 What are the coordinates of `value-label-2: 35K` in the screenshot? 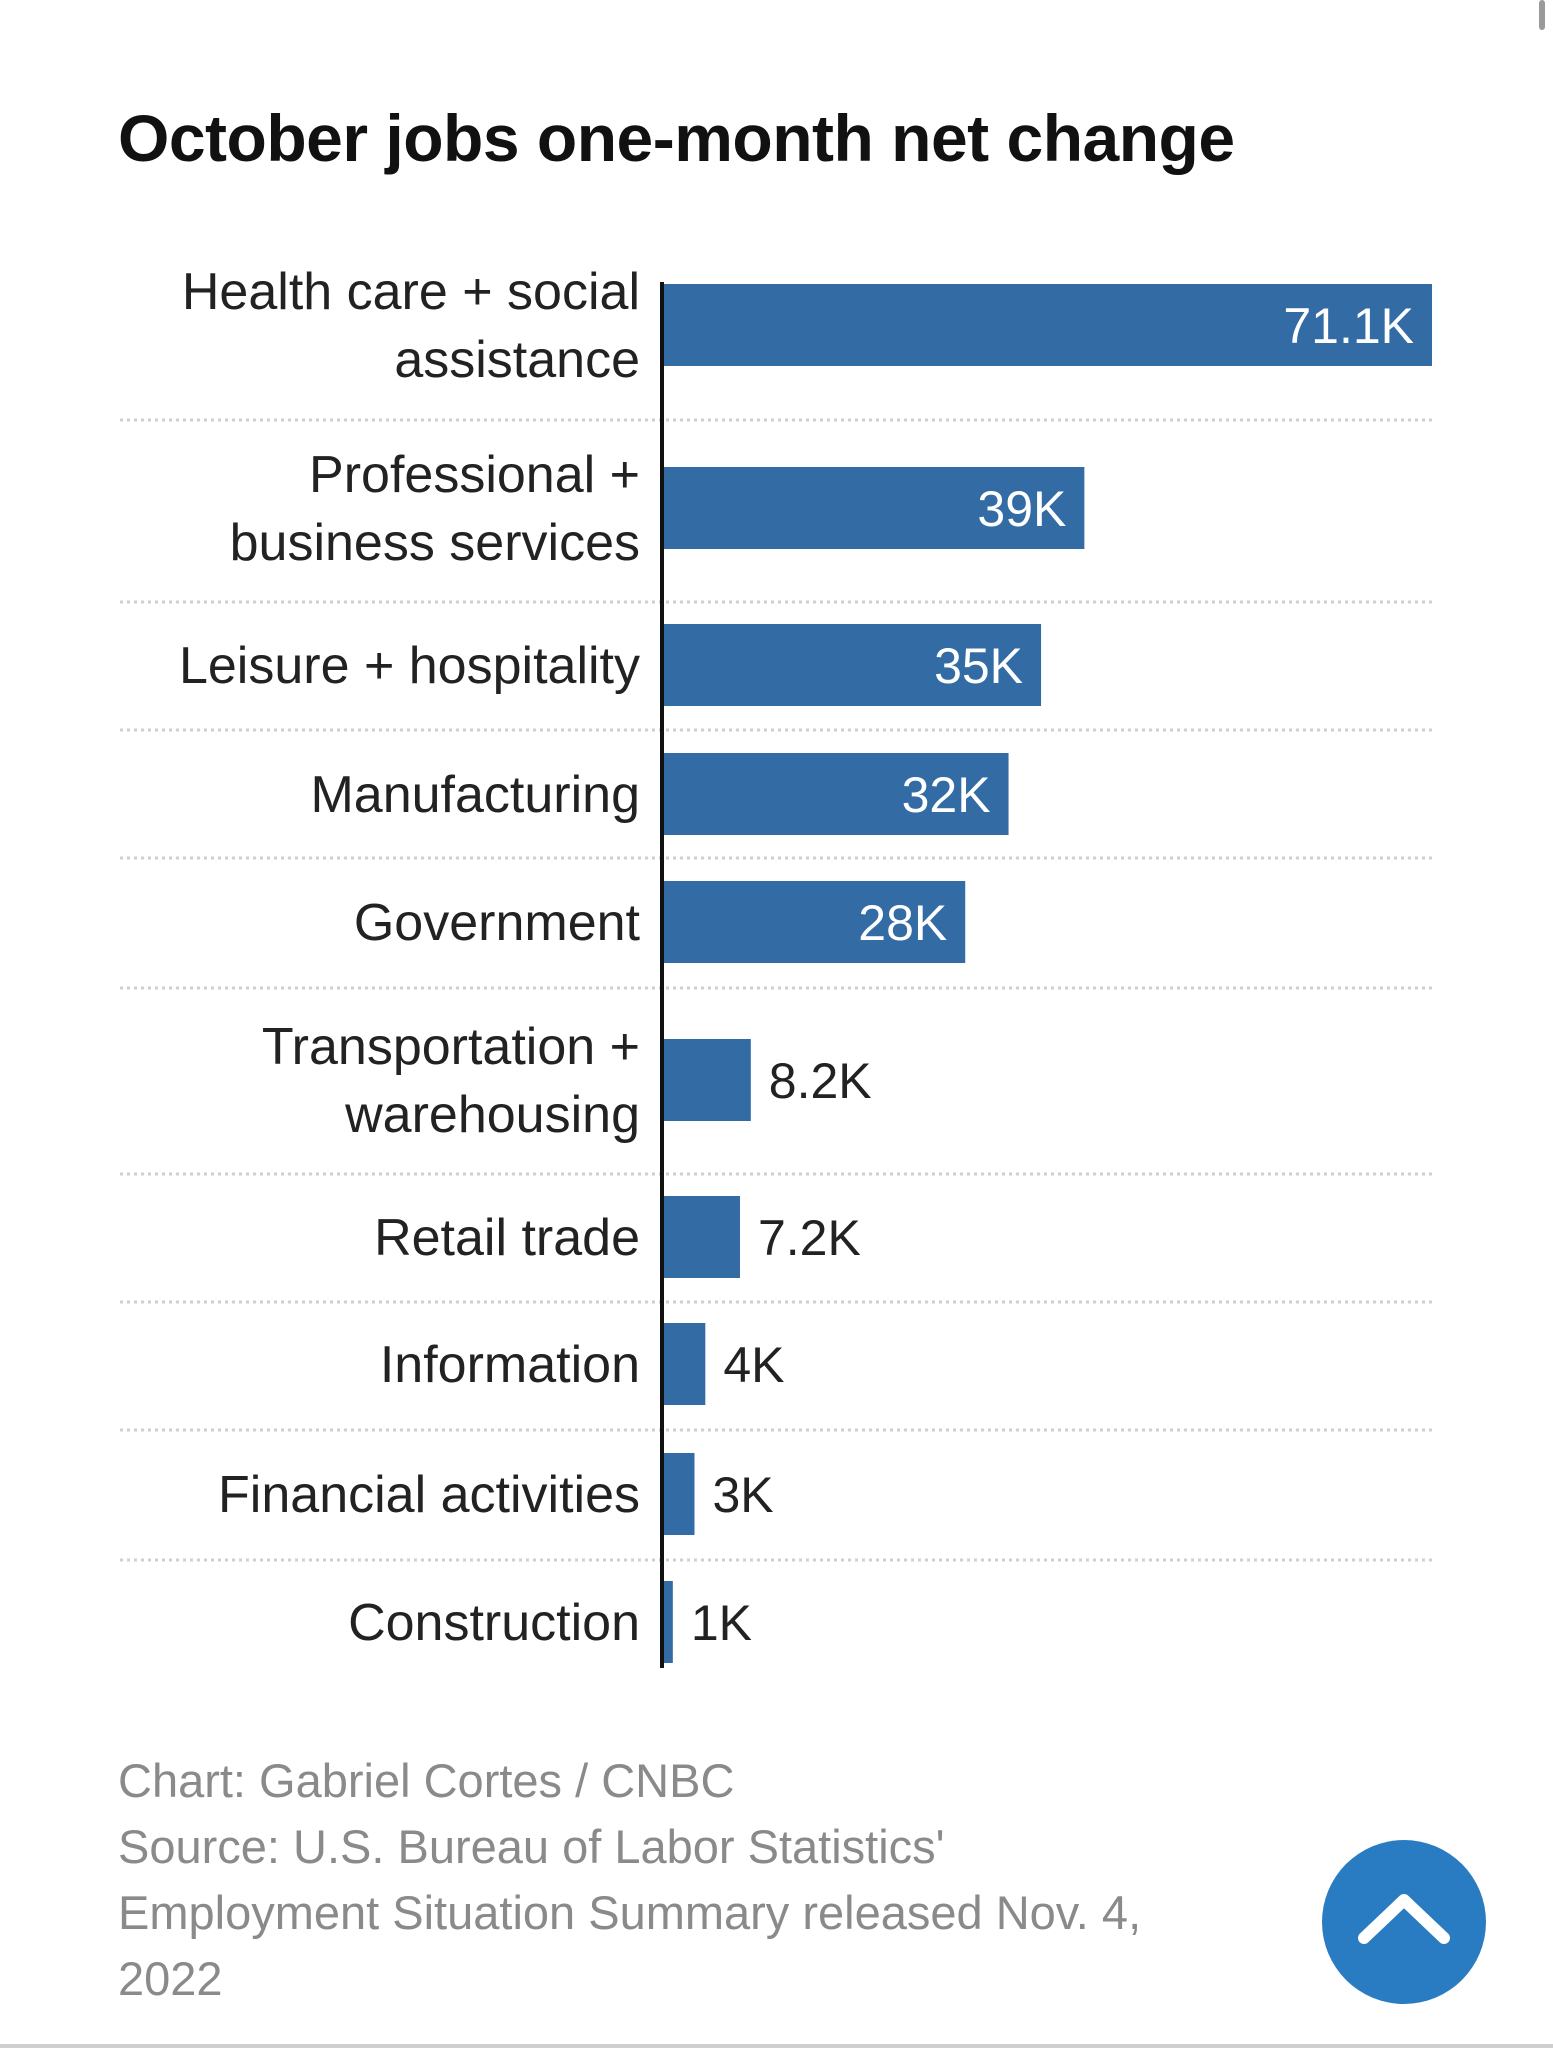 It's located at (978, 666).